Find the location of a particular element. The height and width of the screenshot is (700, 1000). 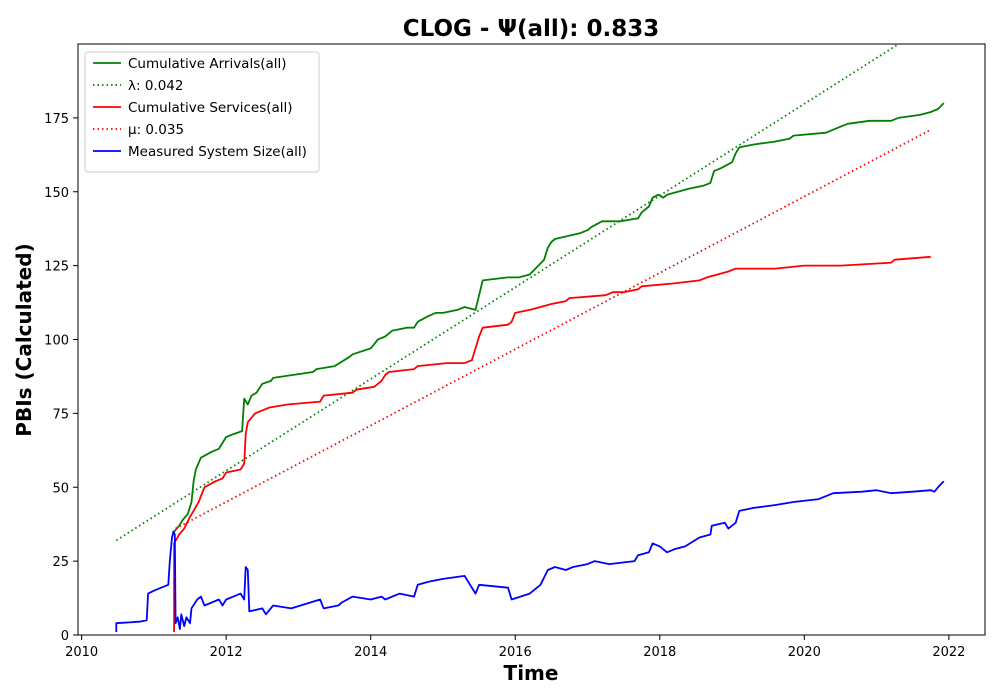

y-axis-title: PBIs (Calculated) is located at coordinates (24, 339).